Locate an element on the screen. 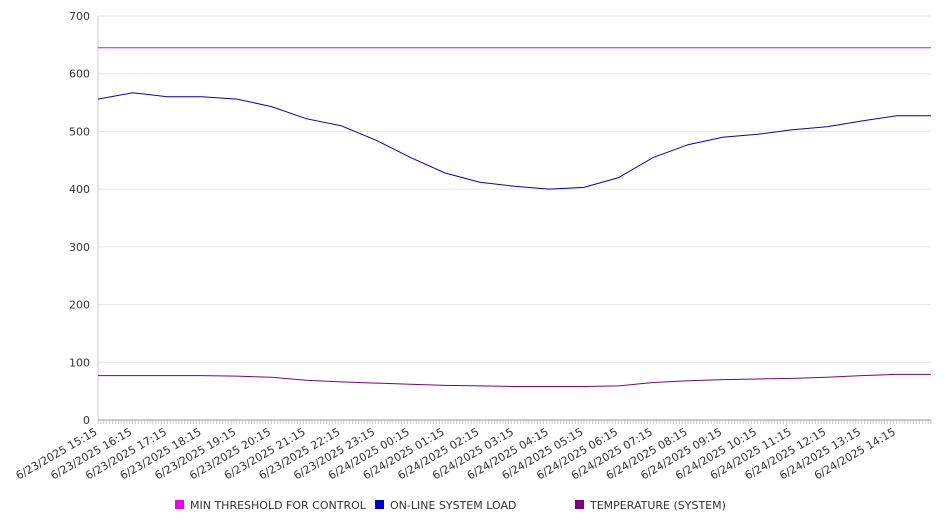 This screenshot has height=526, width=946. legend-label: MIN THRESHOLD FOR CONTROL is located at coordinates (278, 505).